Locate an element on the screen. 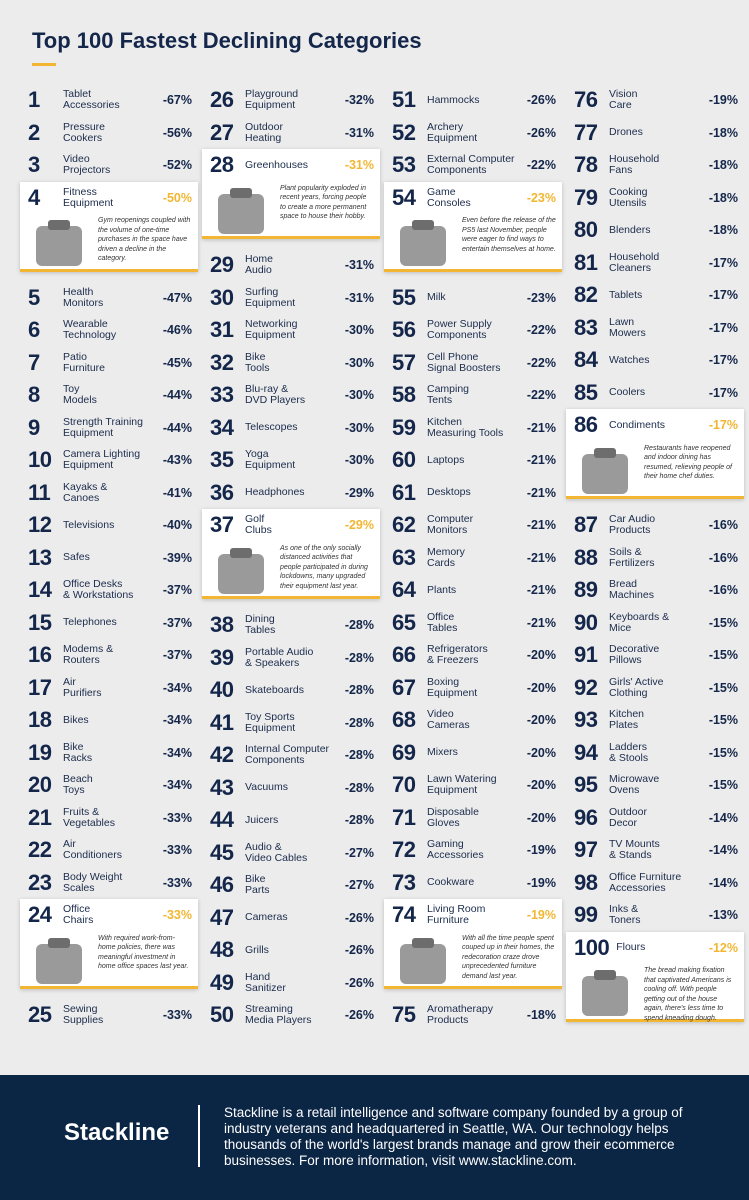 The image size is (749, 1200). change: -18% is located at coordinates (723, 230).